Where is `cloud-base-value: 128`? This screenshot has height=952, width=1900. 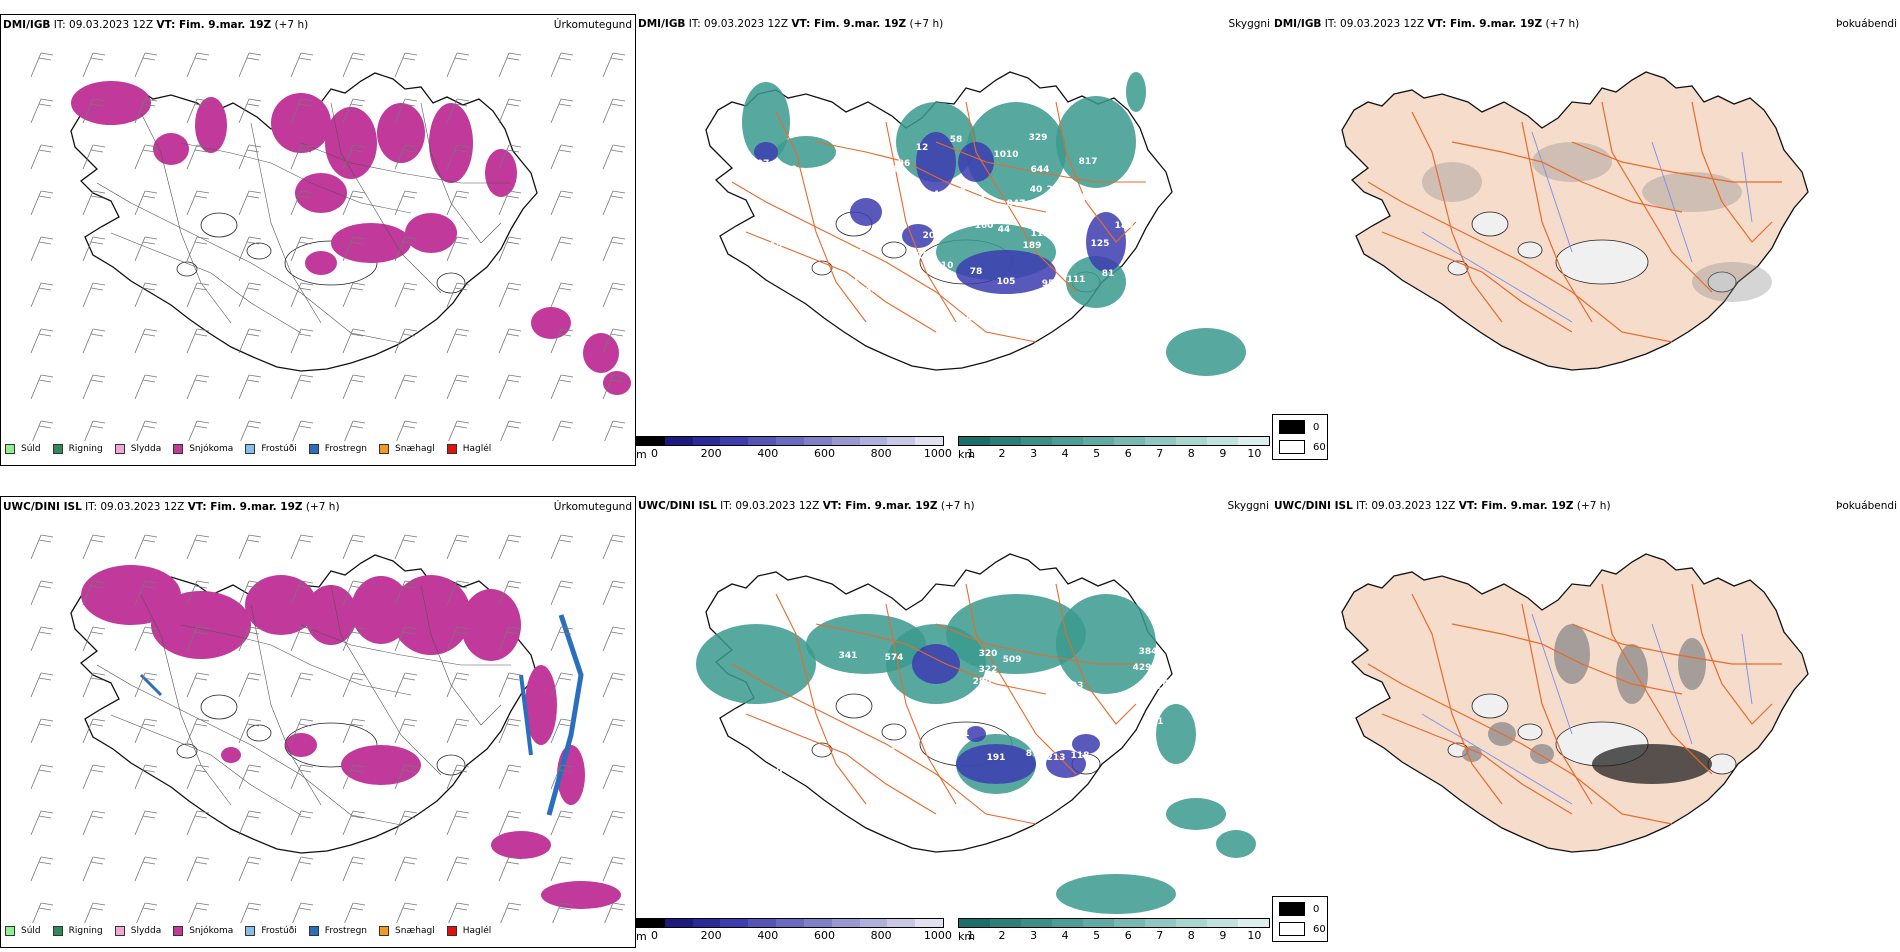
cloud-base-value: 128 is located at coordinates (1090, 198).